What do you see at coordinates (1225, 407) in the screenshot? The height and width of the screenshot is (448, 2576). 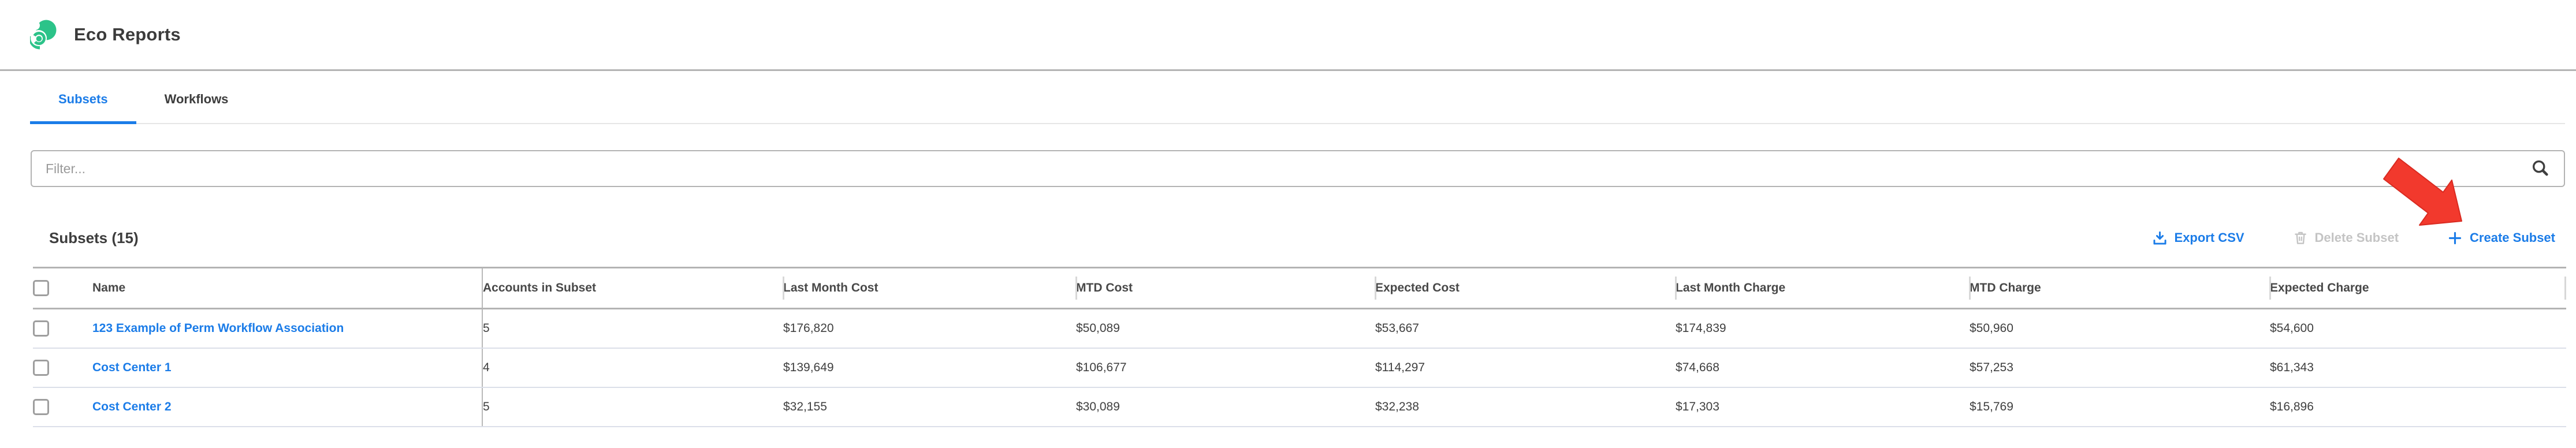 I see `cell-mtd-cost: $30,089` at bounding box center [1225, 407].